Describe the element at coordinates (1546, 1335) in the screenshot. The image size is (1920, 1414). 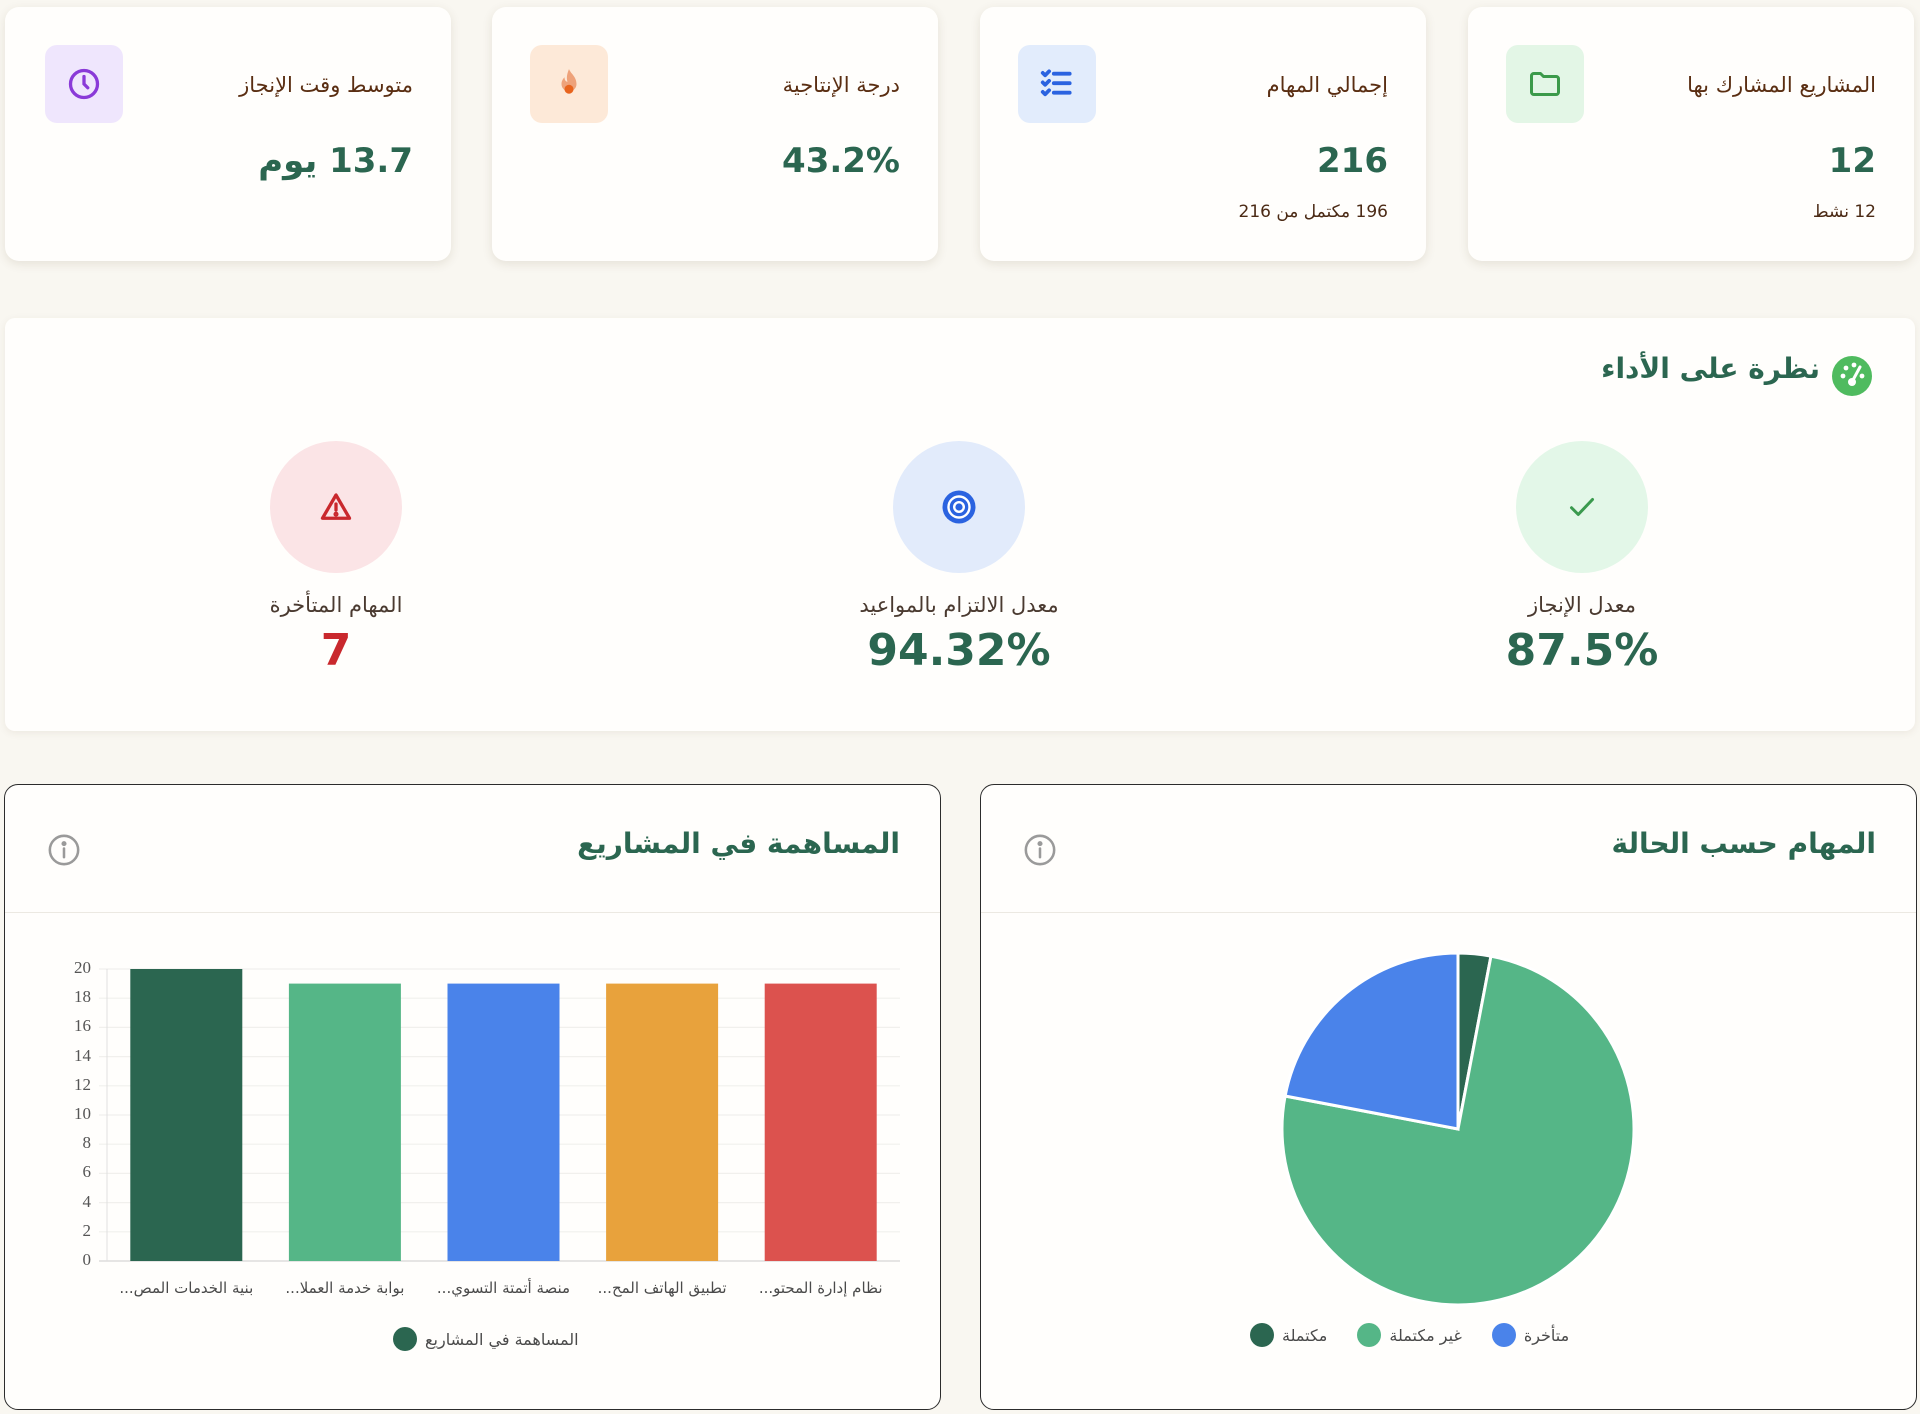
I see `legend-label-overdue: متأخرة` at that location.